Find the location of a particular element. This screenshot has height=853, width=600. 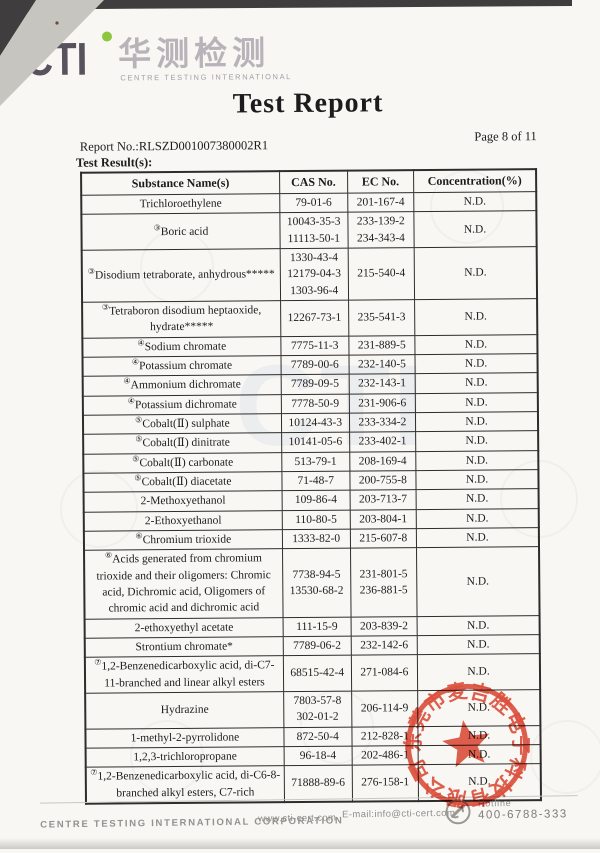

background-watermark: CTI is located at coordinates (331, 406).